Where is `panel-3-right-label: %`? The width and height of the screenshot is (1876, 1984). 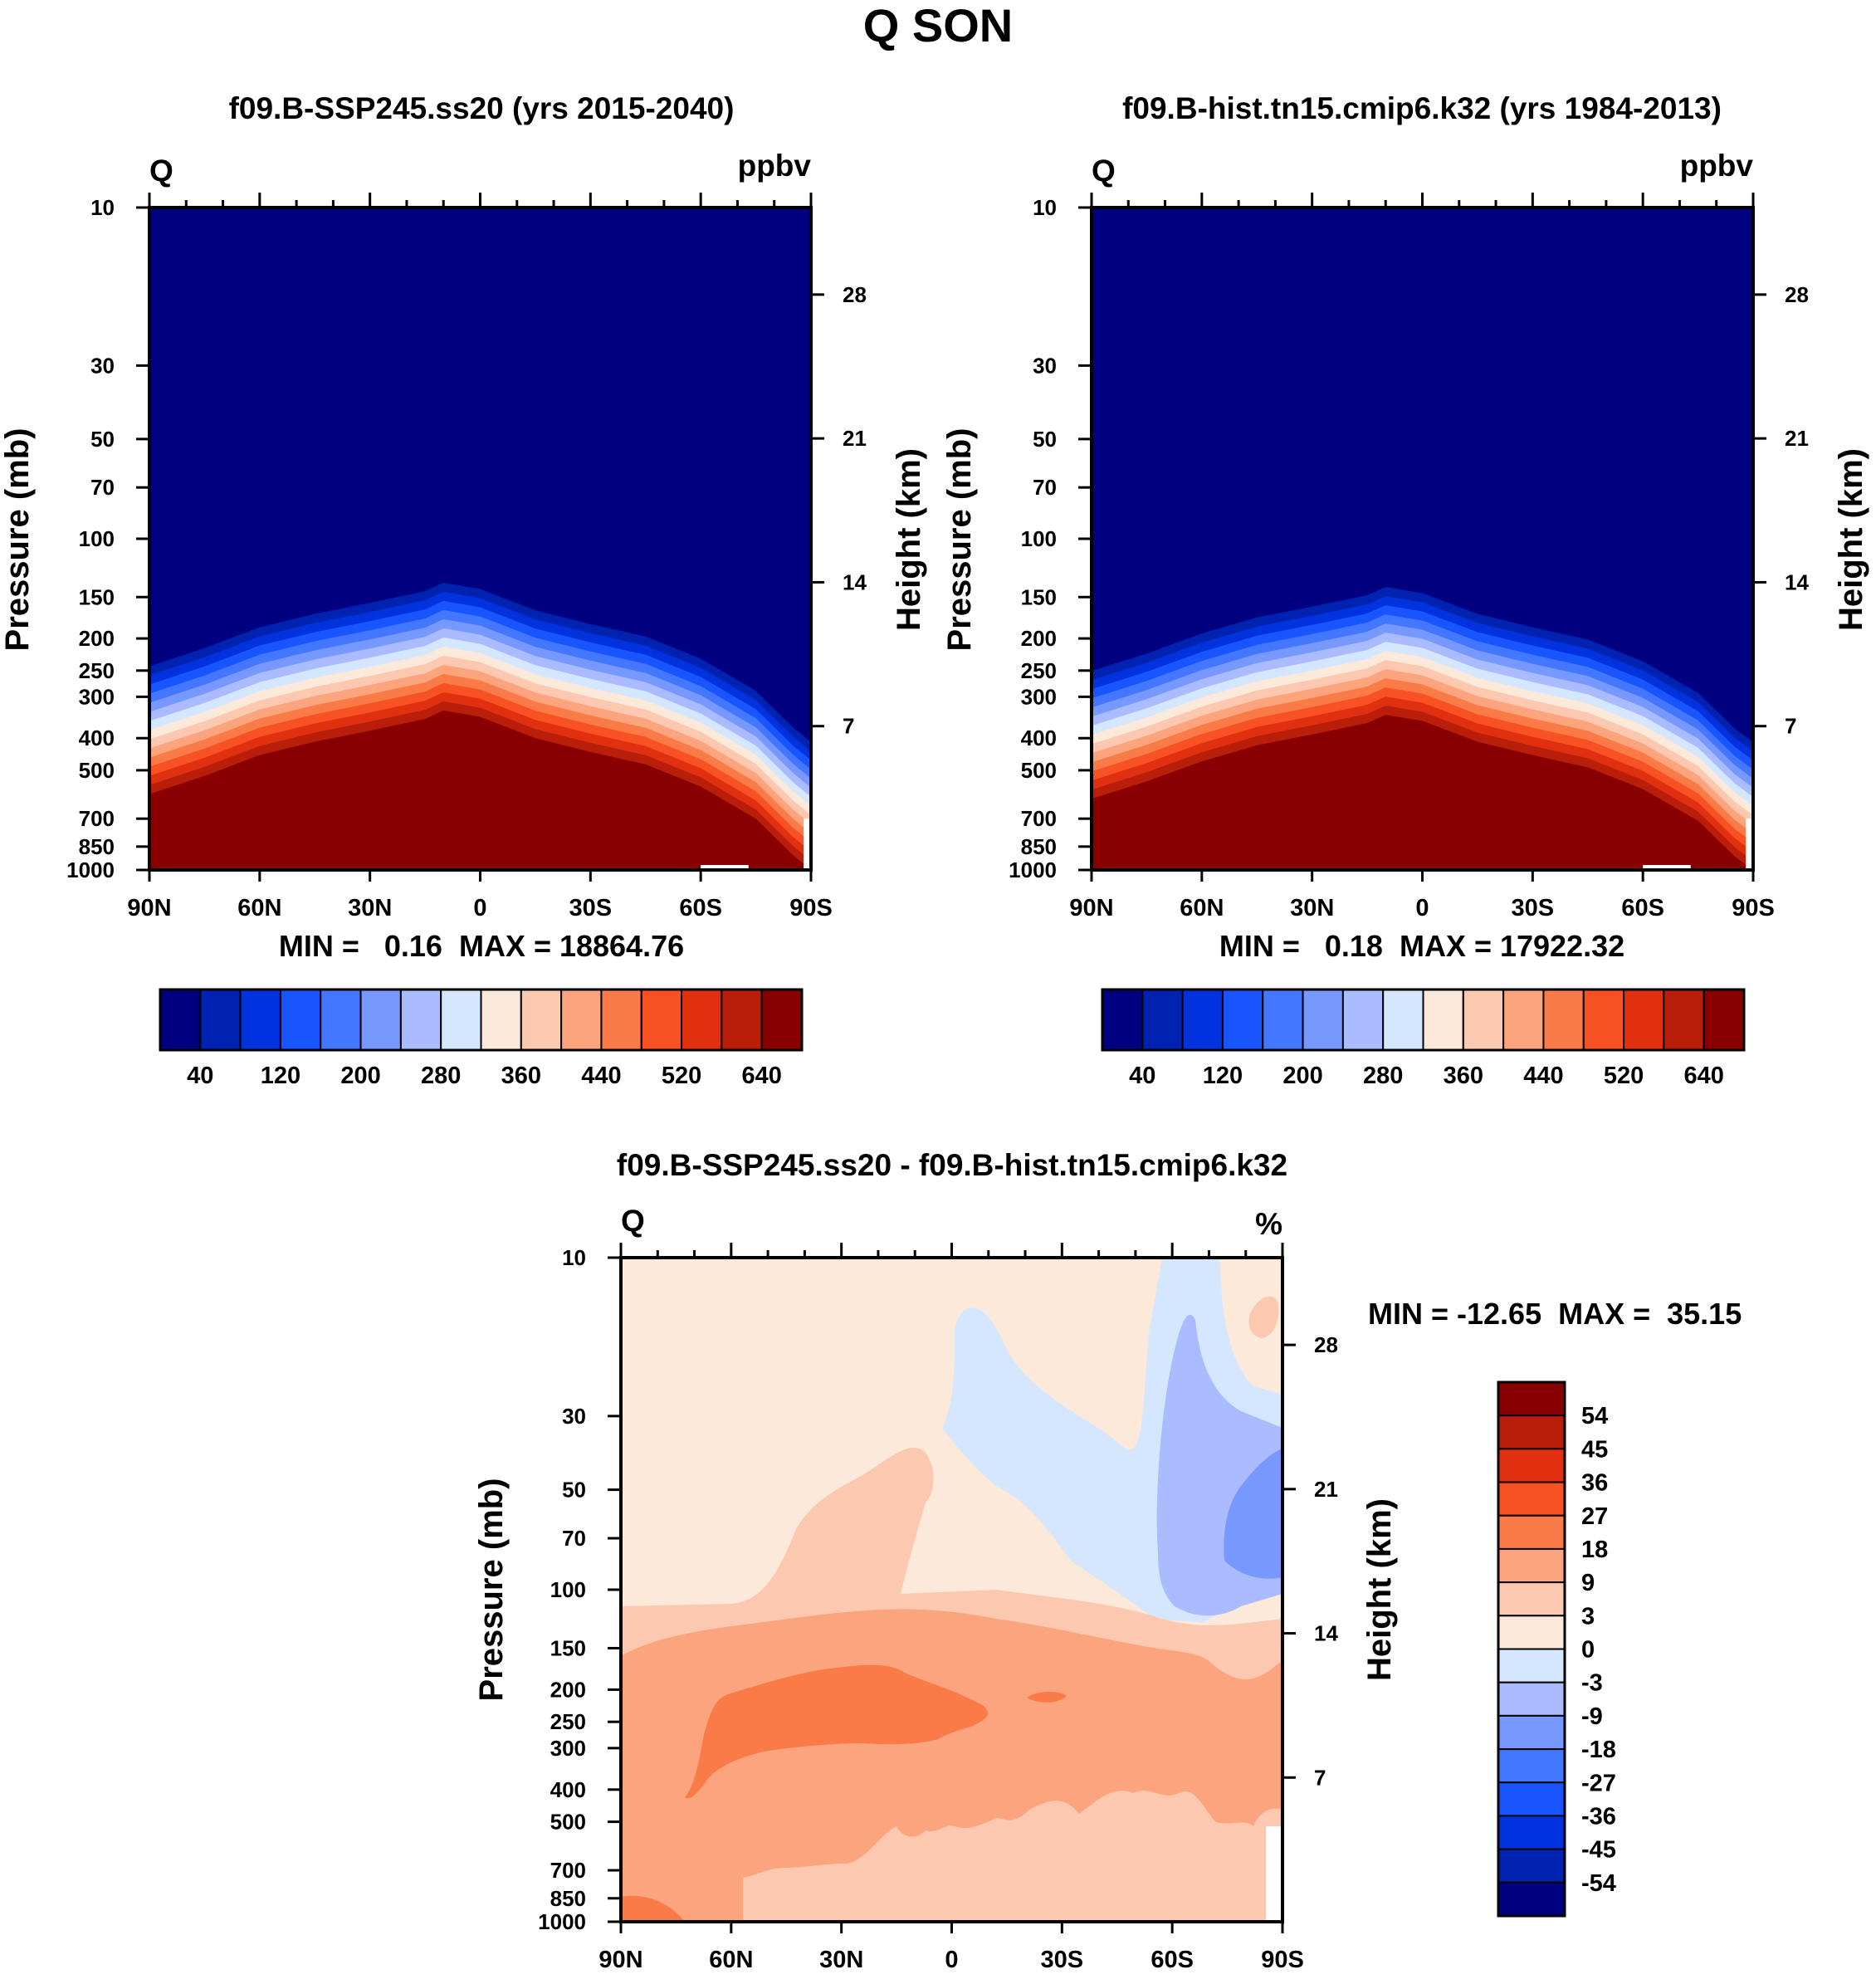 panel-3-right-label: % is located at coordinates (1269, 1224).